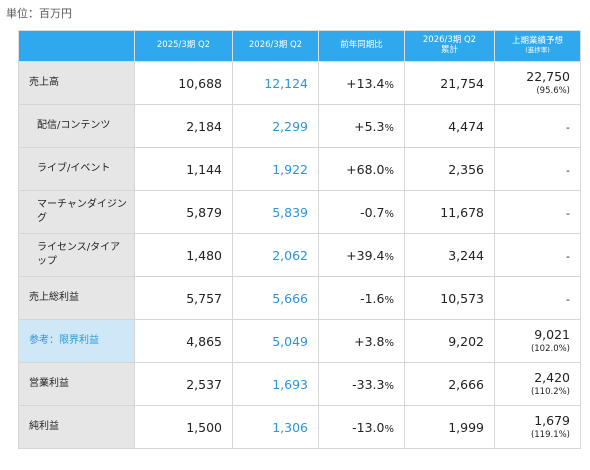 This screenshot has height=470, width=590. What do you see at coordinates (275, 341) in the screenshot?
I see `current-period-value: 5,049` at bounding box center [275, 341].